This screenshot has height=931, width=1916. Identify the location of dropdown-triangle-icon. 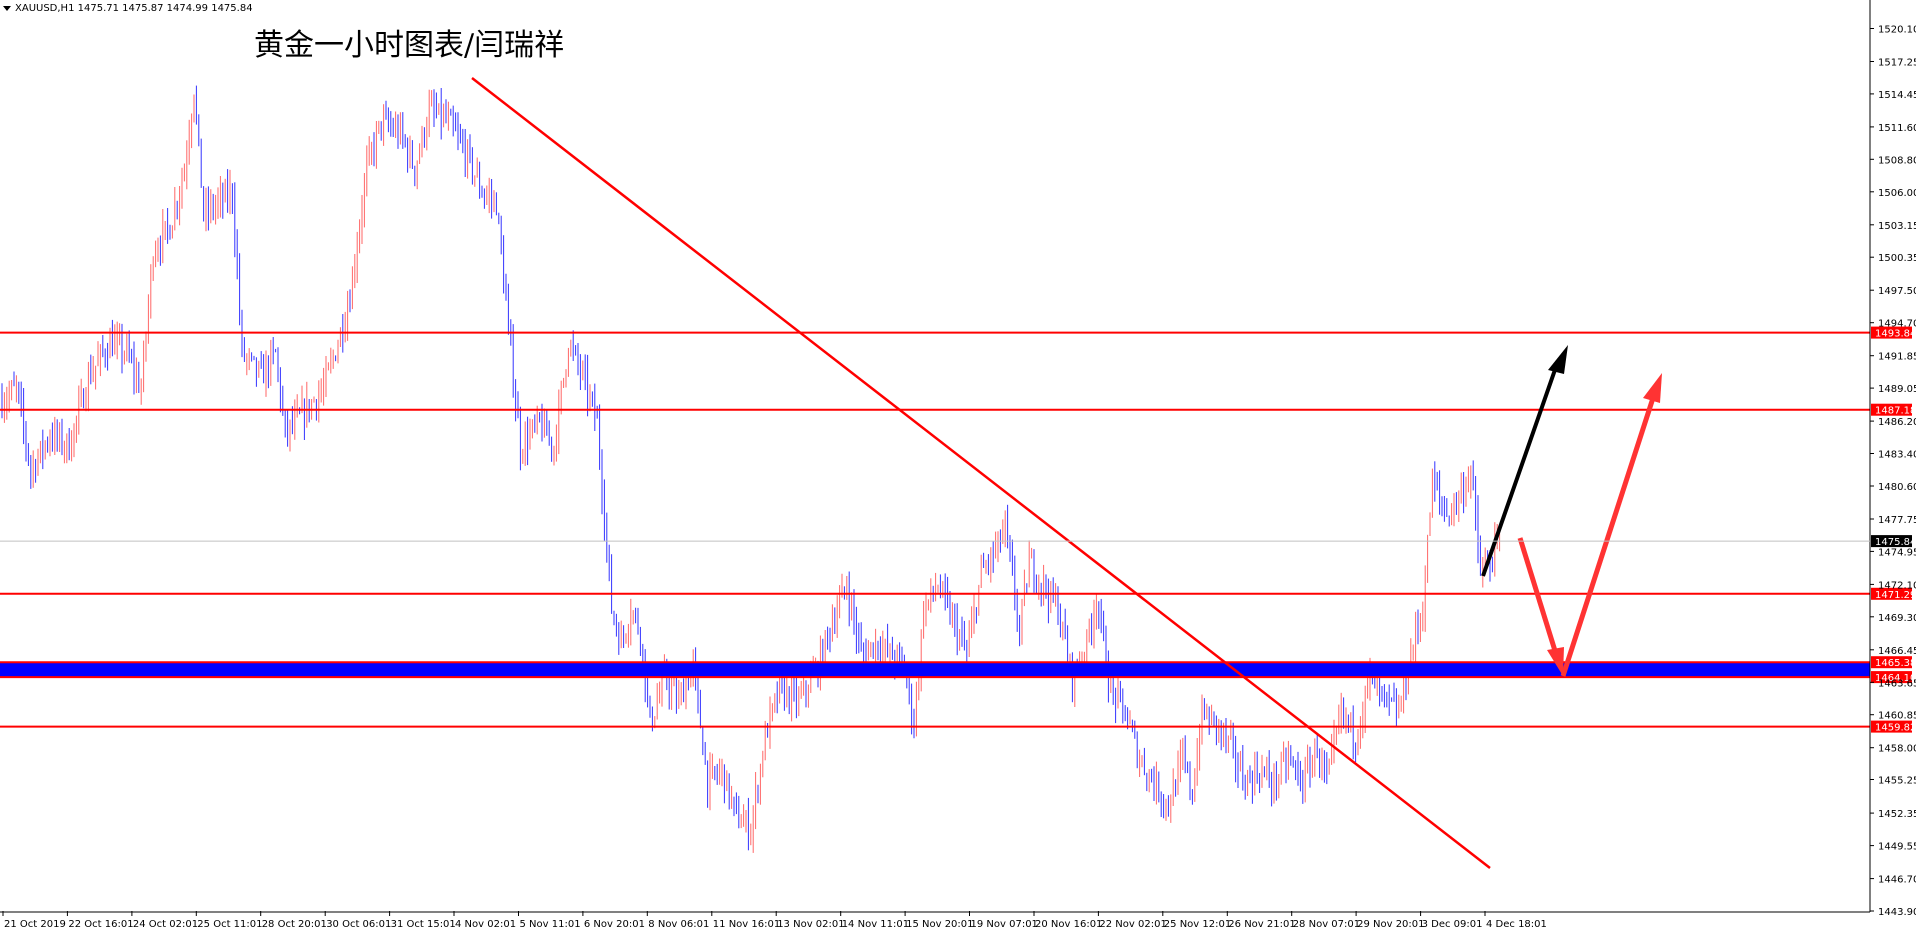
(7, 8).